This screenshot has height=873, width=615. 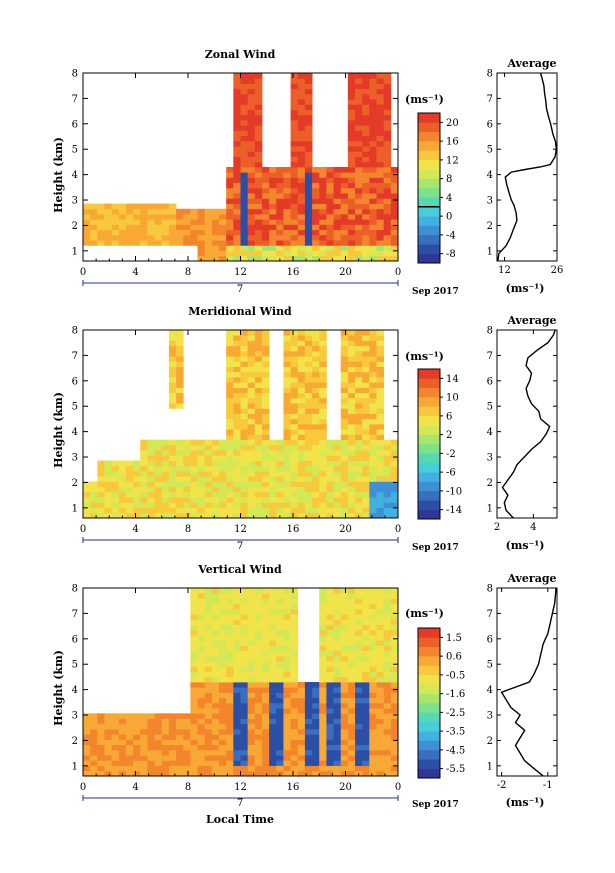 What do you see at coordinates (490, 226) in the screenshot?
I see `profile-y-tick-label: 2` at bounding box center [490, 226].